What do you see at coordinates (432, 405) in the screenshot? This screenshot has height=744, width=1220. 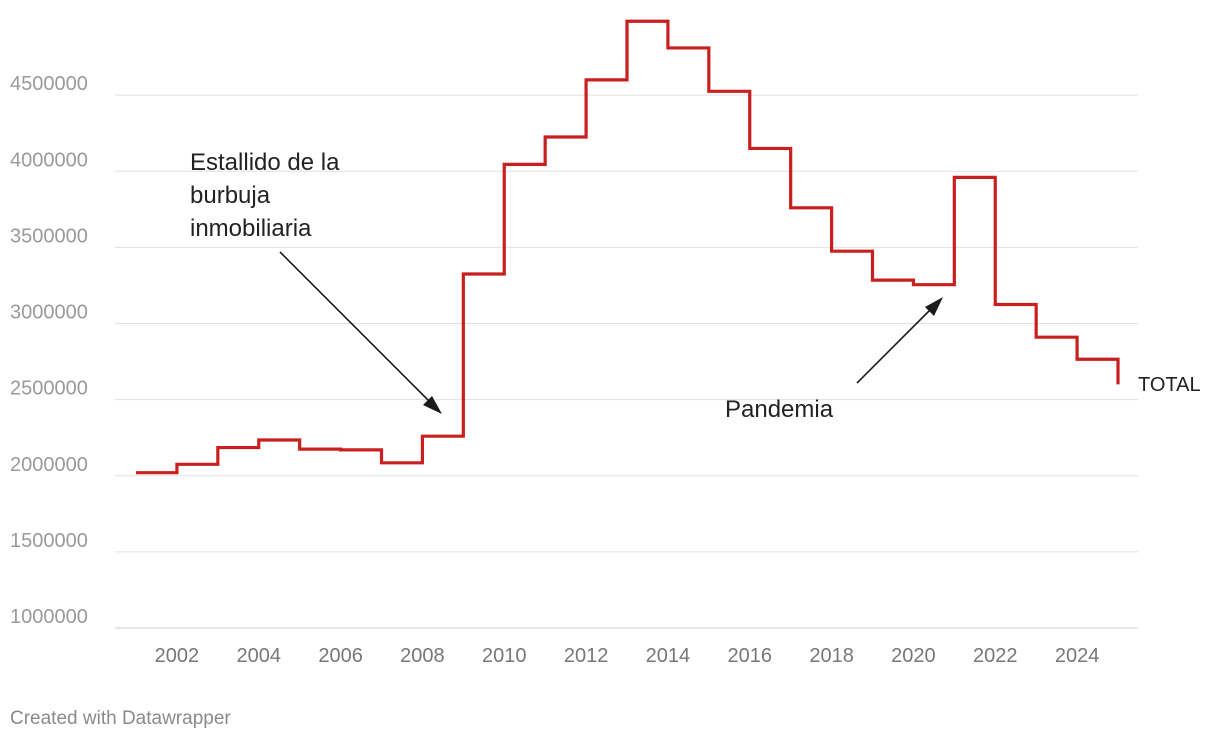 I see `annotation-arrowhead-burbuja` at bounding box center [432, 405].